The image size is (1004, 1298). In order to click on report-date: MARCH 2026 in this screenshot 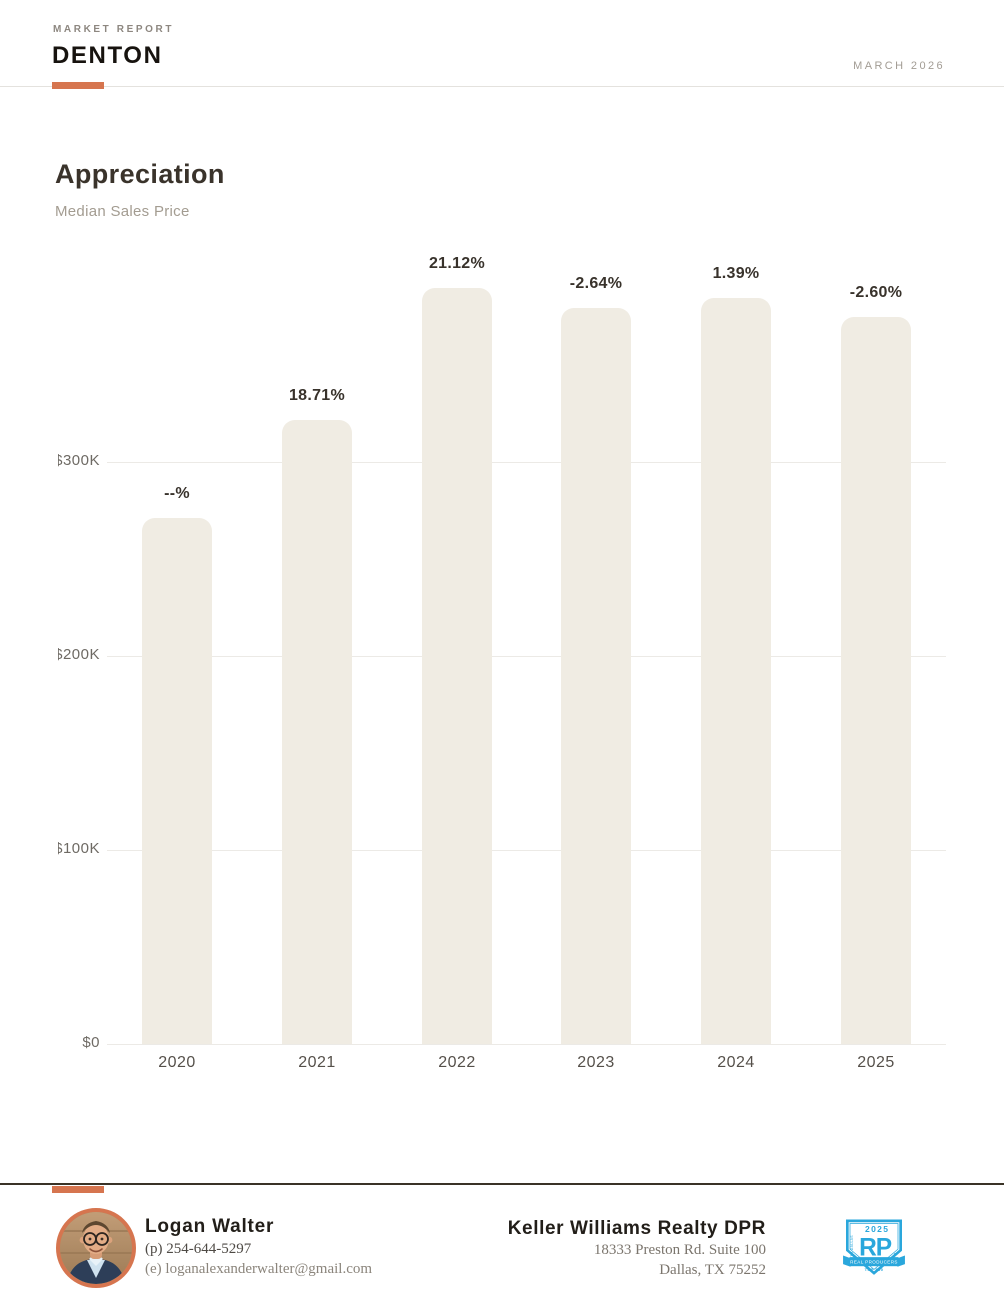, I will do `click(899, 66)`.